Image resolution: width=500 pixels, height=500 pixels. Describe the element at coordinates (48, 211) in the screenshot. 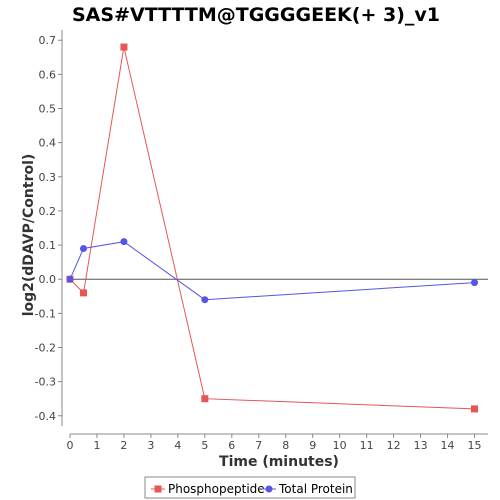

I see `y-tick-label: 0.2` at that location.